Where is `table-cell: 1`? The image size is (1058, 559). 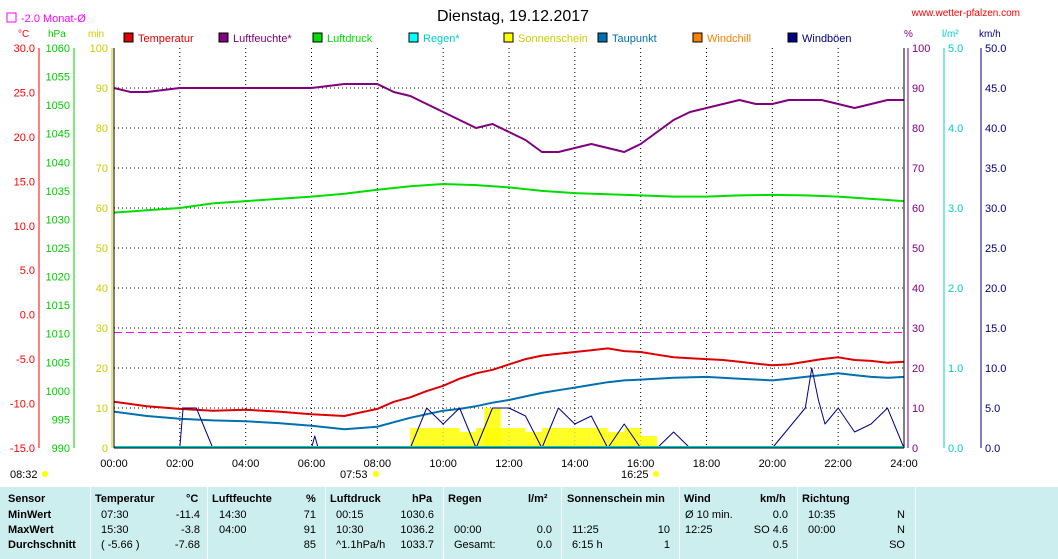 table-cell: 1 is located at coordinates (666, 545).